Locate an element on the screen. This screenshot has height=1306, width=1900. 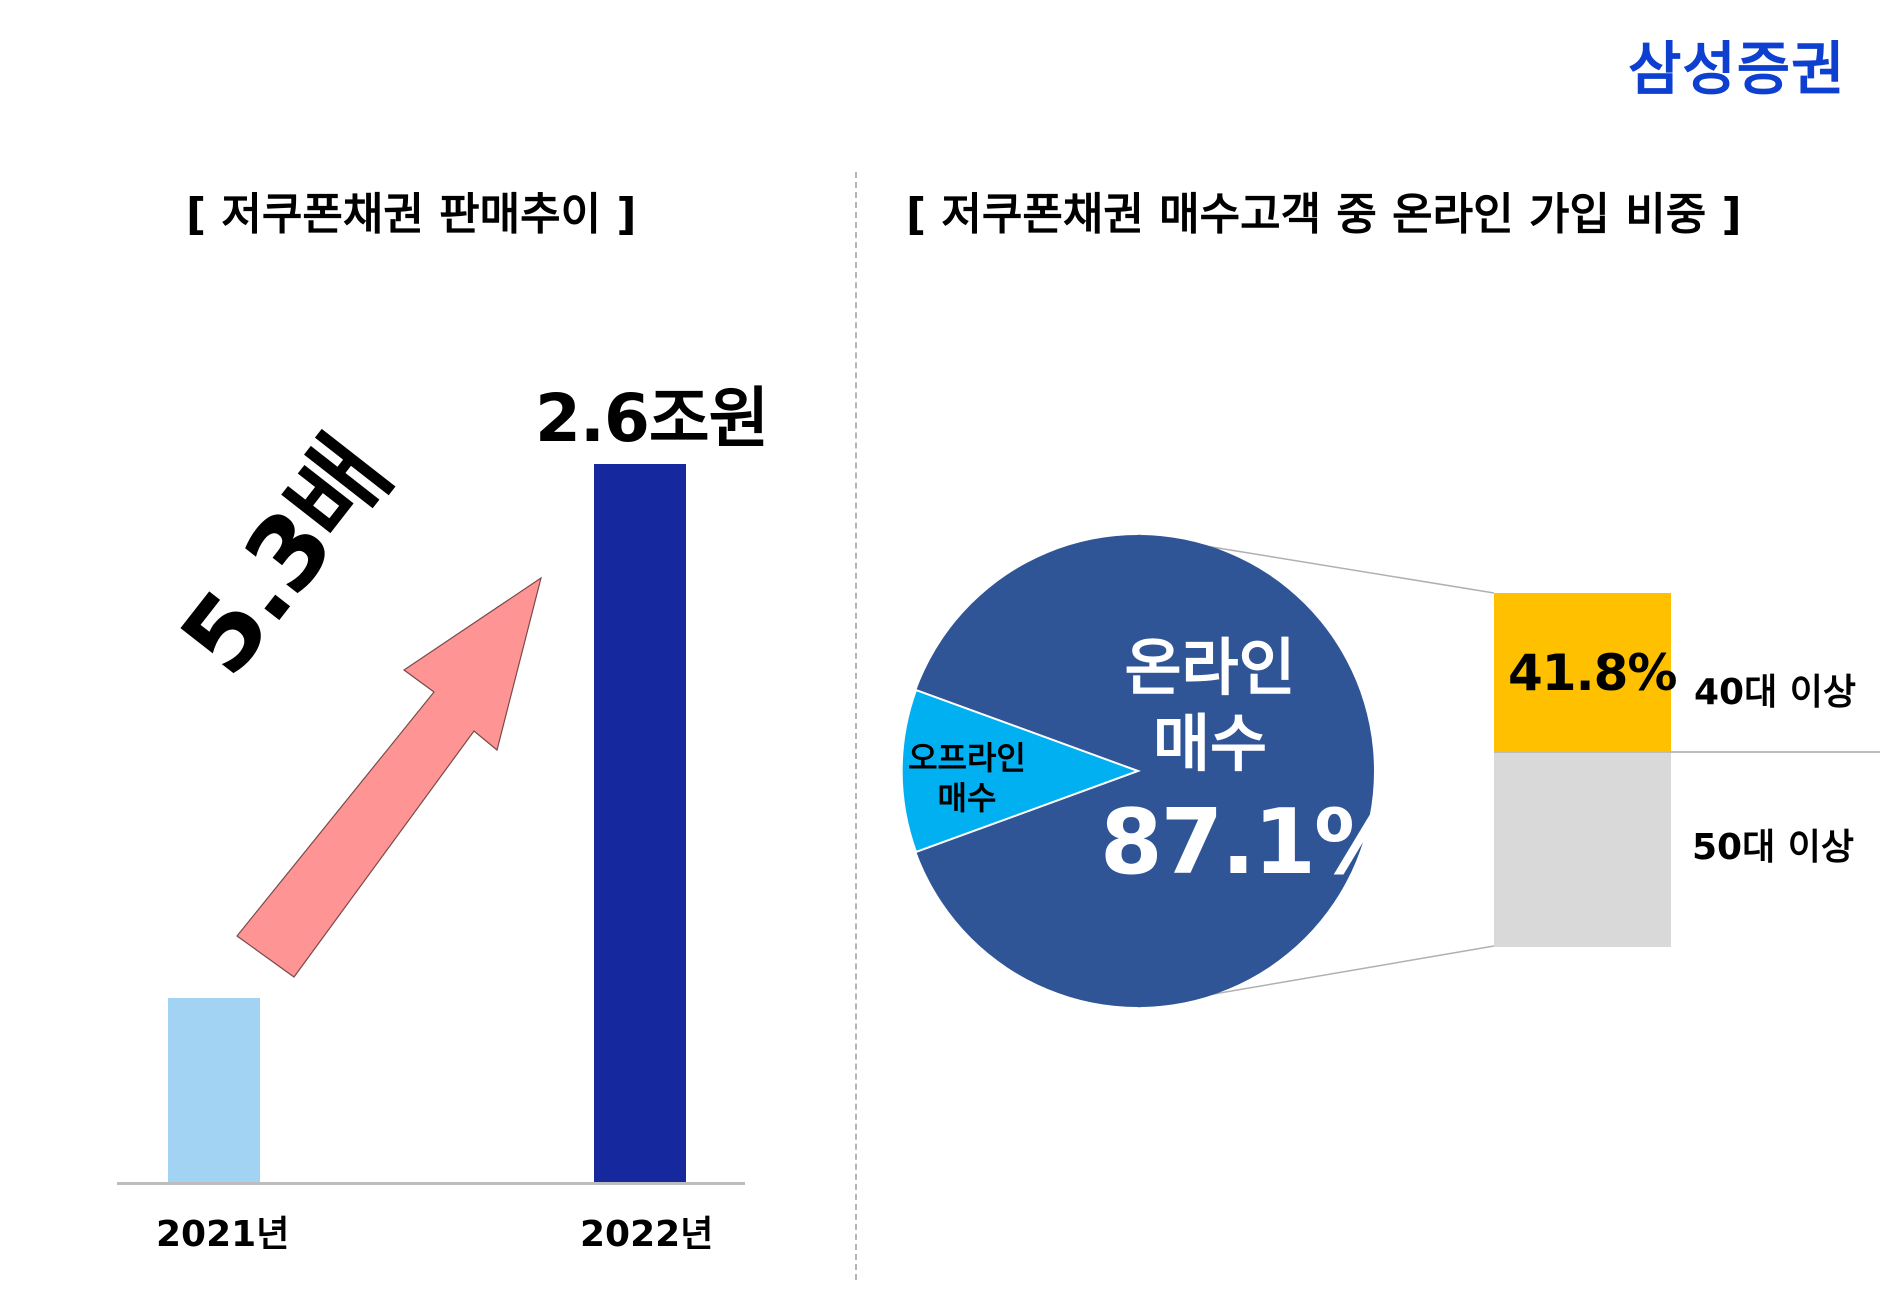
bar-2021 is located at coordinates (214, 1090).